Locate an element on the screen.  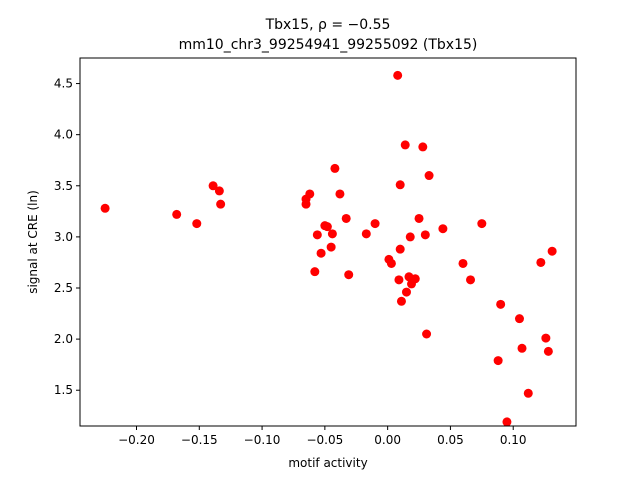
x-tick-label: −0.05 is located at coordinates (324, 440).